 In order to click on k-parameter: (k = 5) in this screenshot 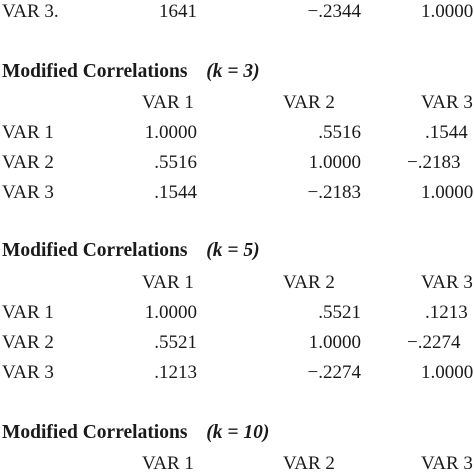, I will do `click(233, 250)`.